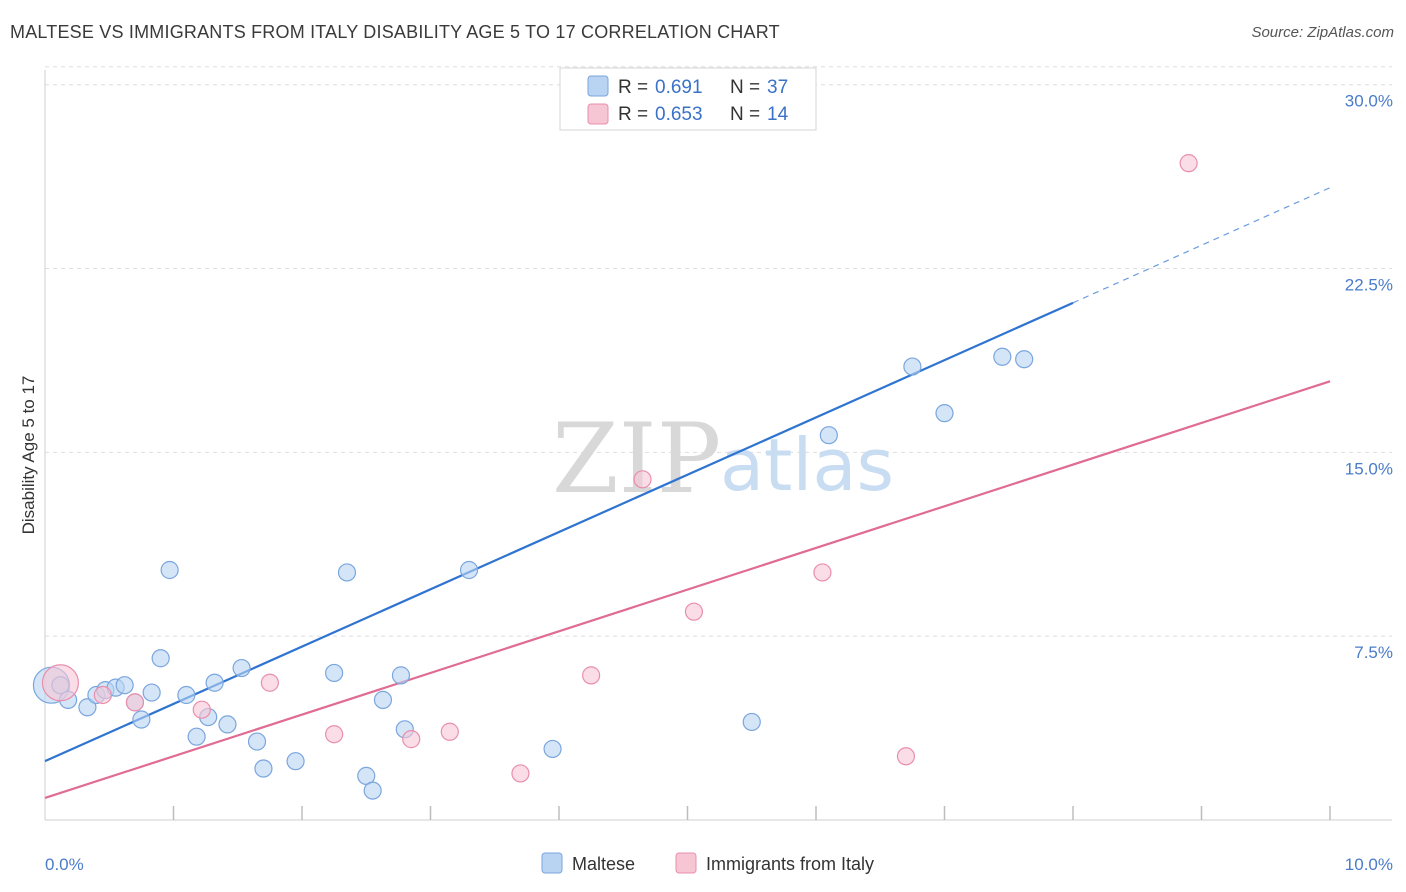  I want to click on top-legend: R = 0.691 N = 37 R = 0.653 N = 14, so click(688, 99).